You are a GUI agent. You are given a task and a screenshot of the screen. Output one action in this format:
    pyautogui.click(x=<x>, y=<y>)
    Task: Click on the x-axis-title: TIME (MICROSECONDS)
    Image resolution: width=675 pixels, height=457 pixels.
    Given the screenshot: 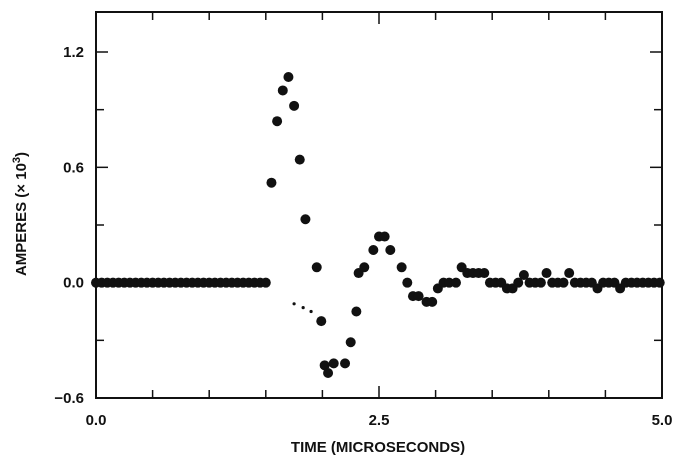 What is the action you would take?
    pyautogui.click(x=378, y=447)
    